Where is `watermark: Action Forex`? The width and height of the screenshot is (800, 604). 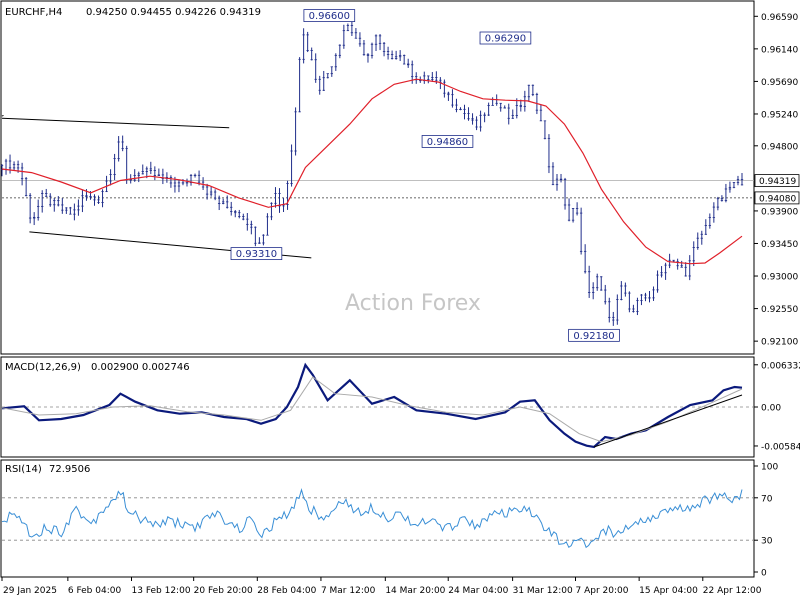
watermark: Action Forex is located at coordinates (413, 303).